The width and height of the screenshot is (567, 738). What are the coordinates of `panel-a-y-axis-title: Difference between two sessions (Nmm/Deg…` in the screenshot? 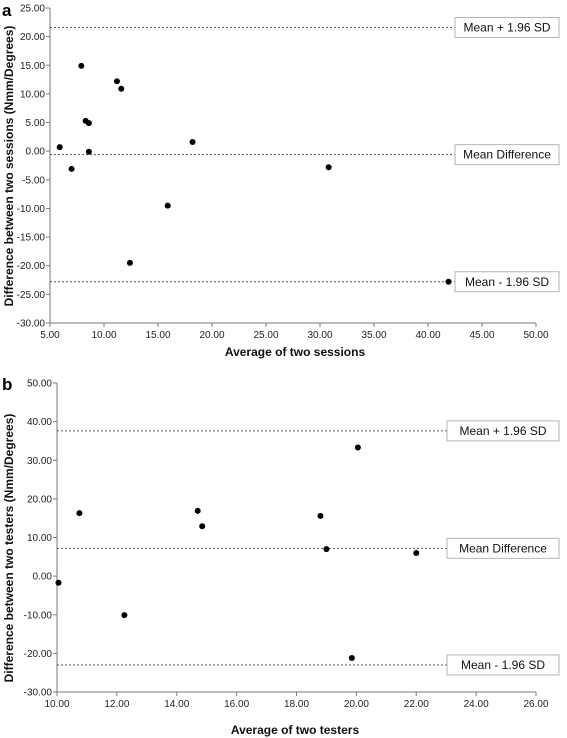 It's located at (9, 166).